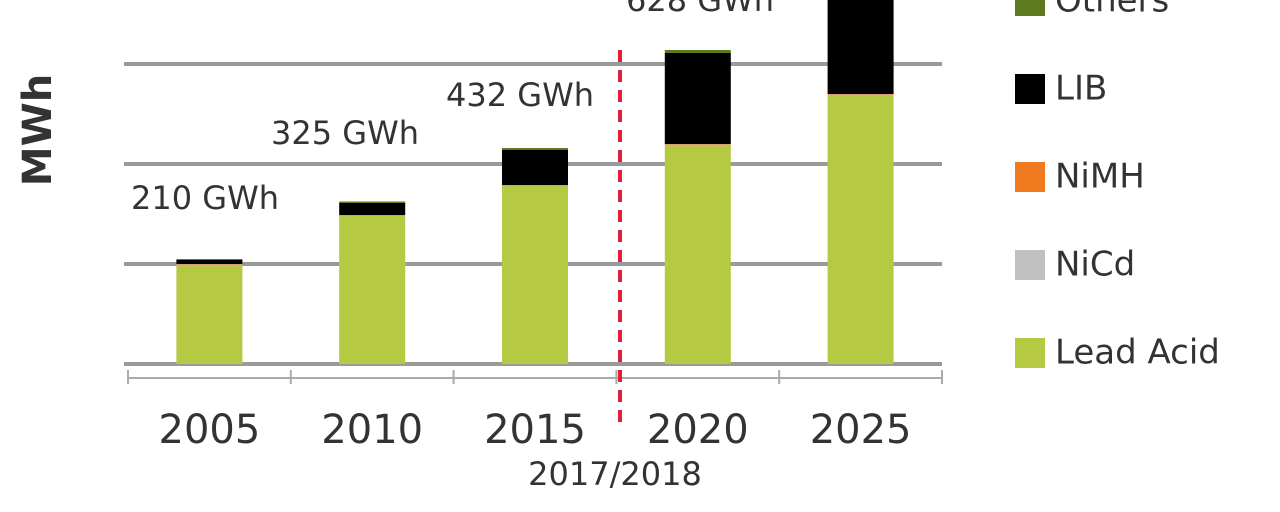  Describe the element at coordinates (210, 430) in the screenshot. I see `x-tick-label: 2005` at that location.